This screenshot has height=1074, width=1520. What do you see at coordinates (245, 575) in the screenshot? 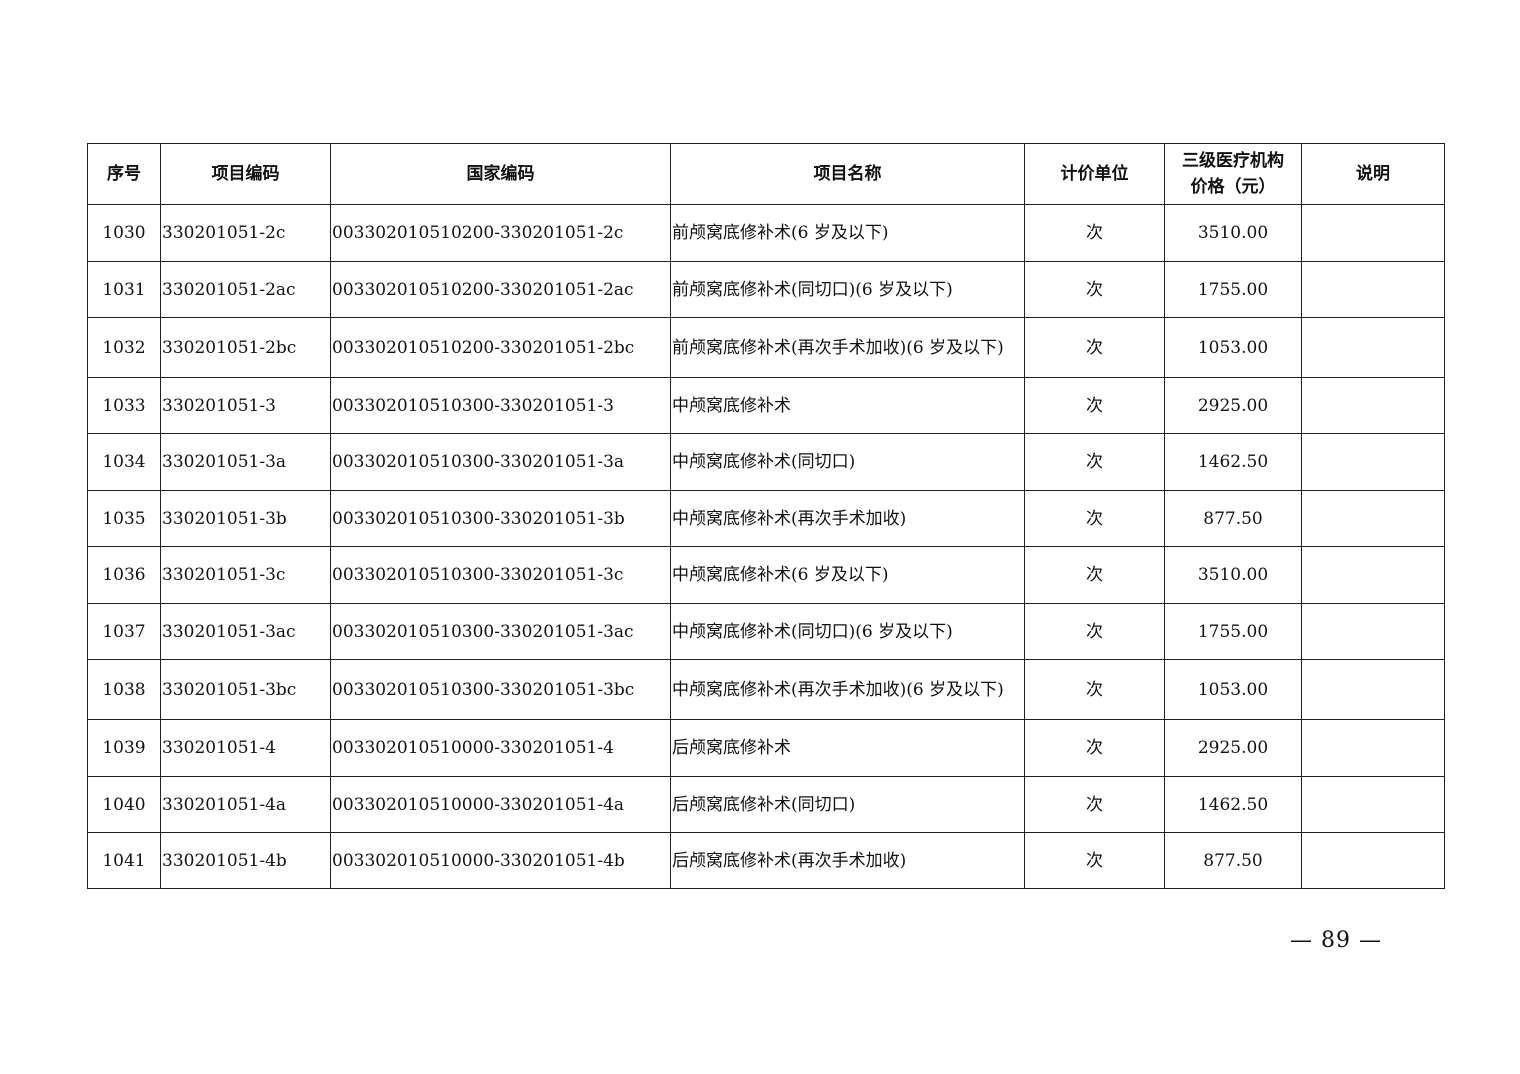
I see `cell-item-code: 330201051-3c` at bounding box center [245, 575].